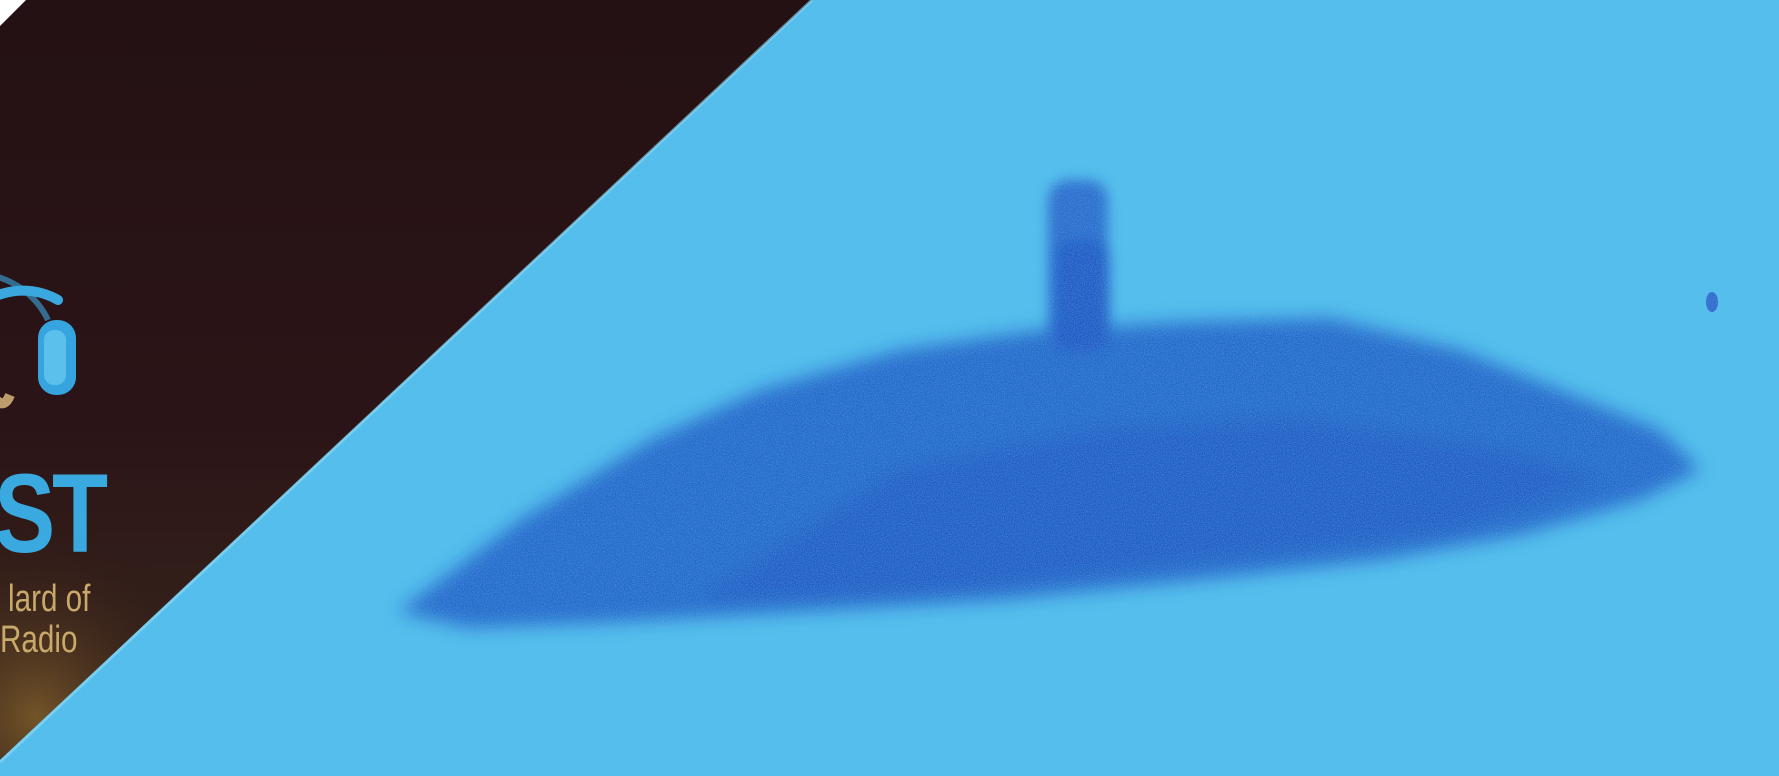 The image size is (1779, 776). What do you see at coordinates (54, 513) in the screenshot?
I see `logo-wordmark: ST` at bounding box center [54, 513].